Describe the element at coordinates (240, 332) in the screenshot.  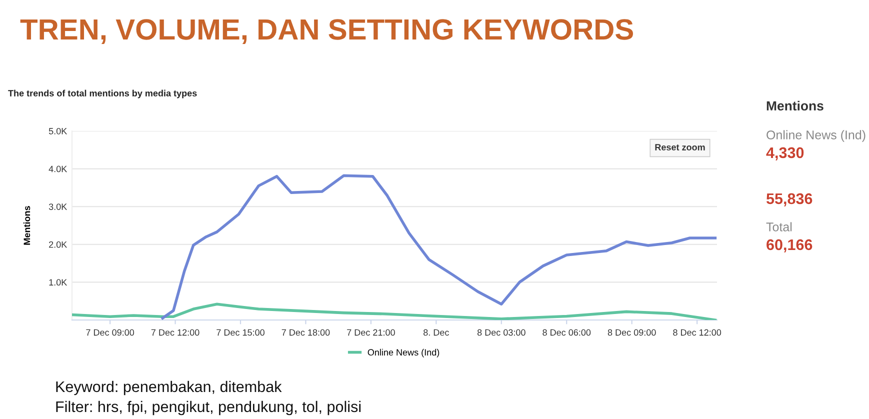
I see `x-tick-label: 7 Dec 15:00` at that location.